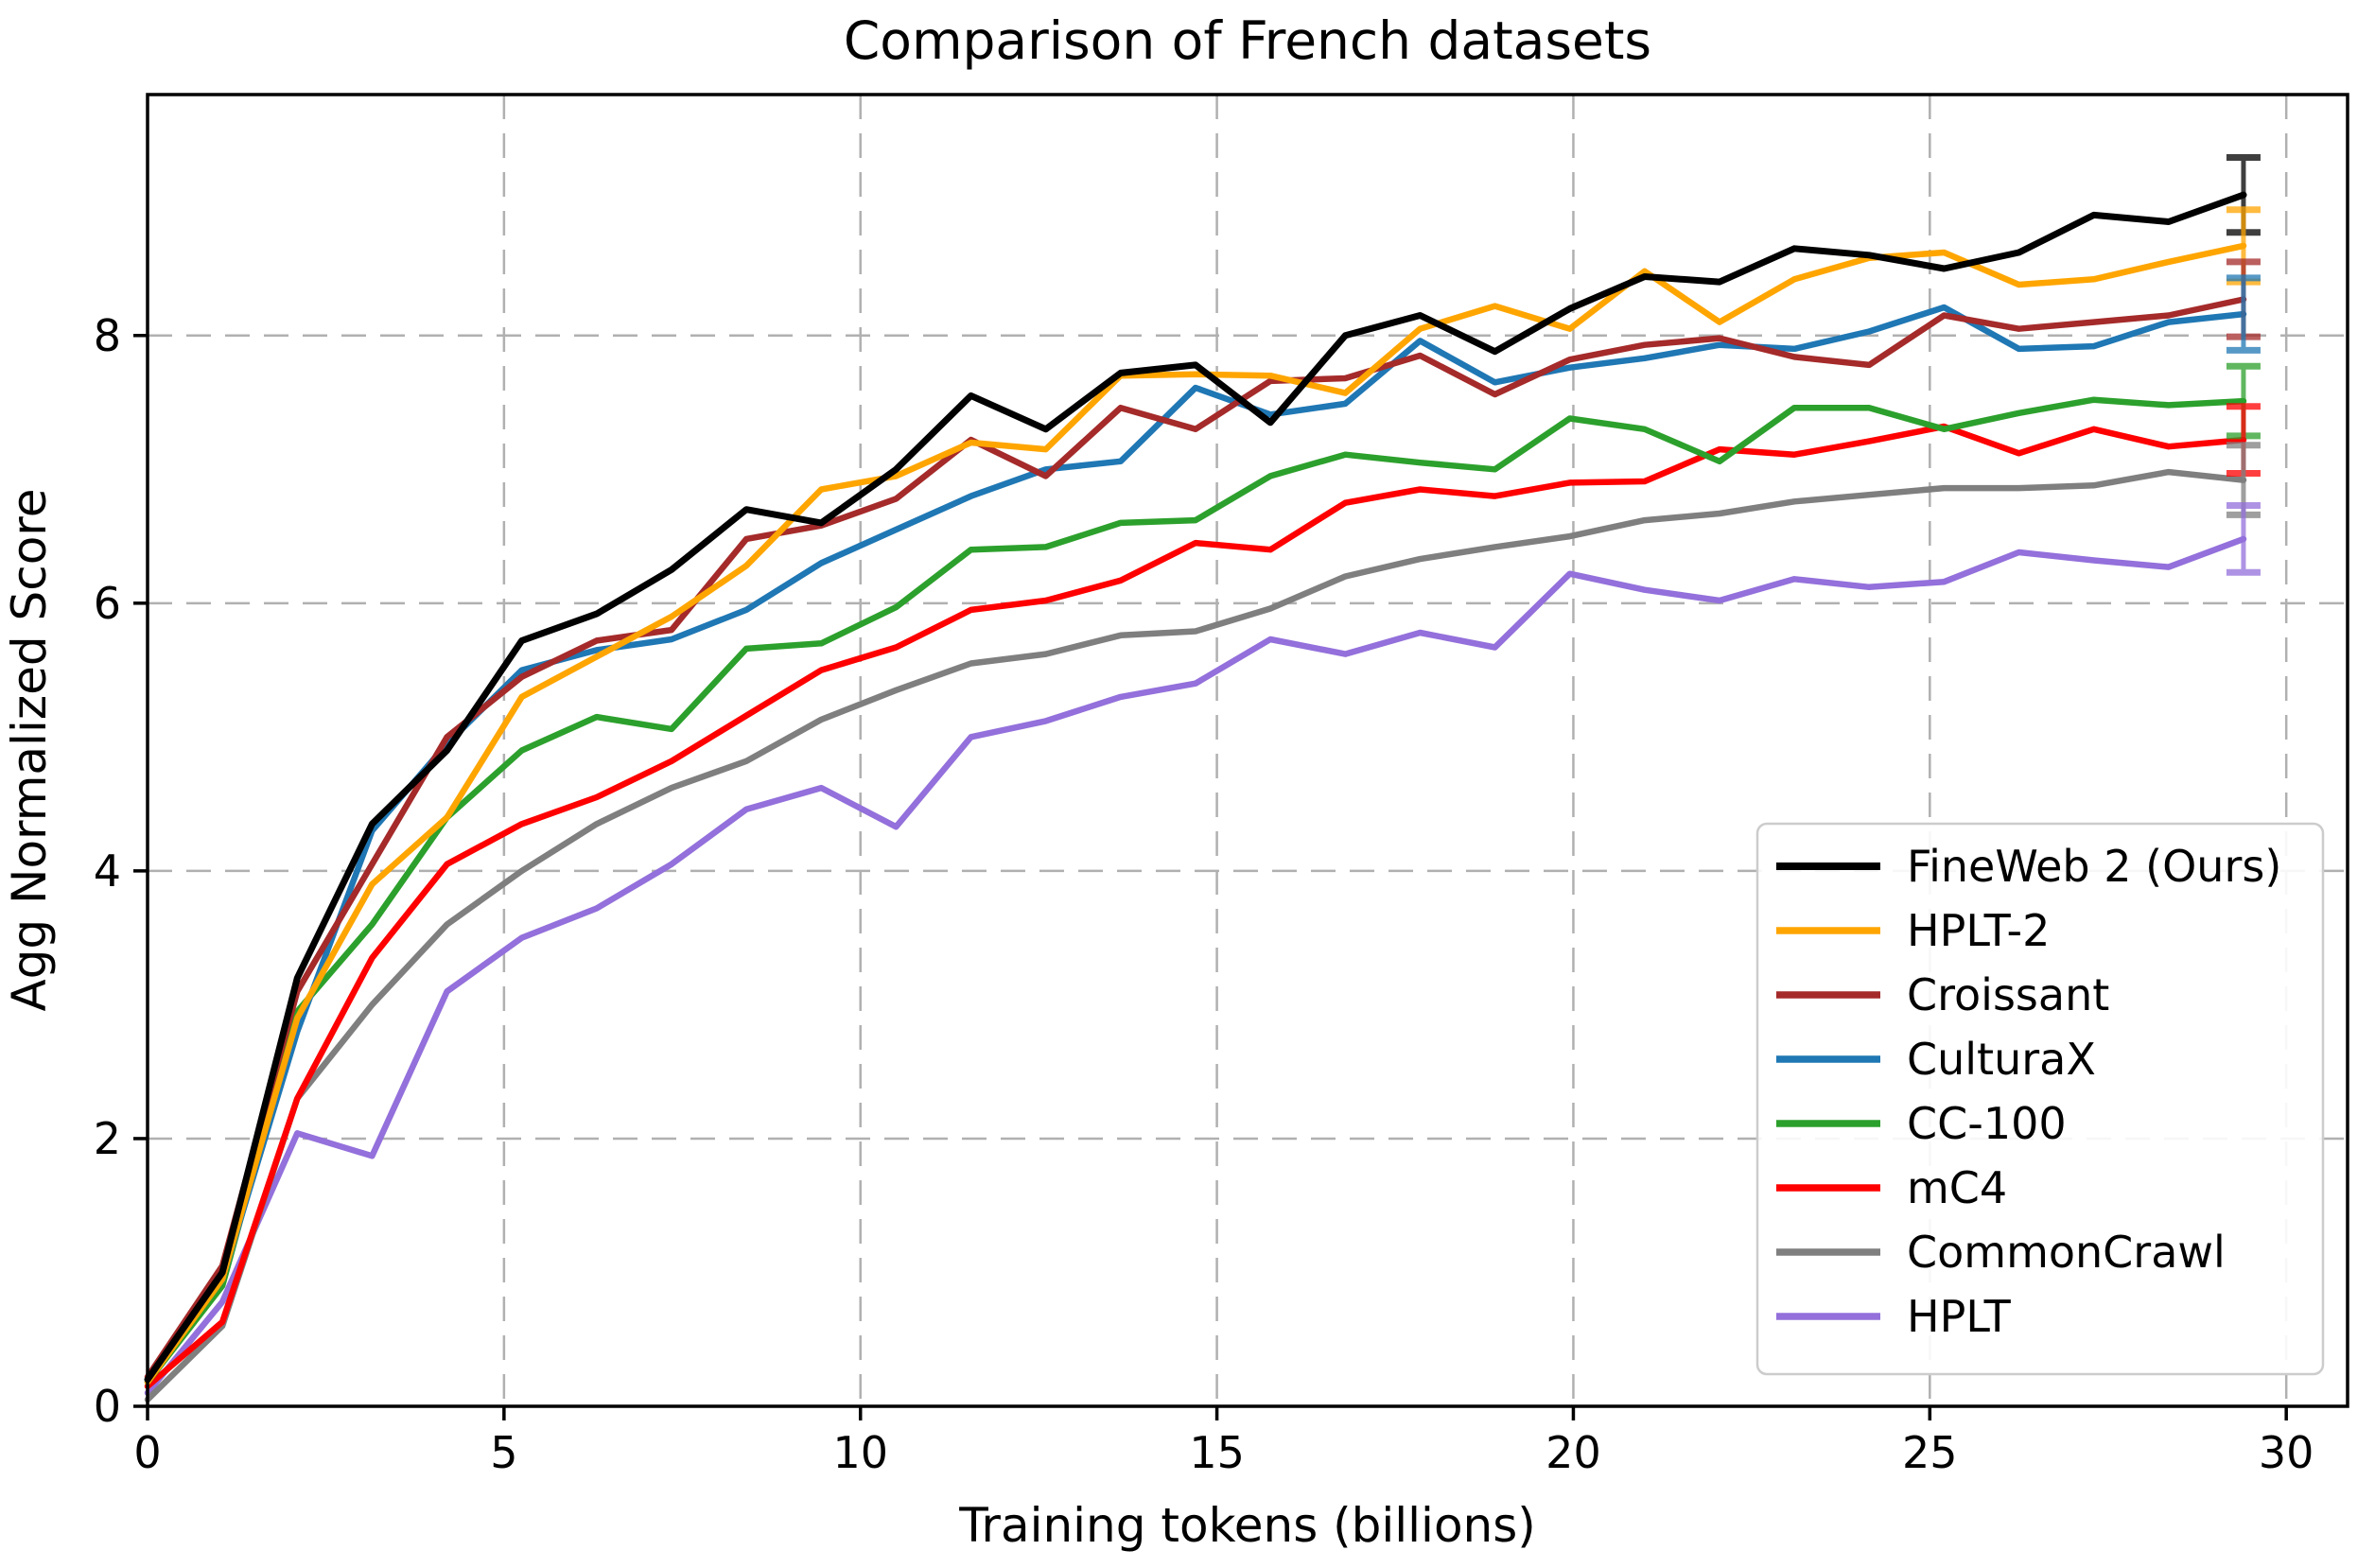 This screenshot has height=1568, width=2375. Describe the element at coordinates (1930, 1452) in the screenshot. I see `x-tick-label: 25` at that location.